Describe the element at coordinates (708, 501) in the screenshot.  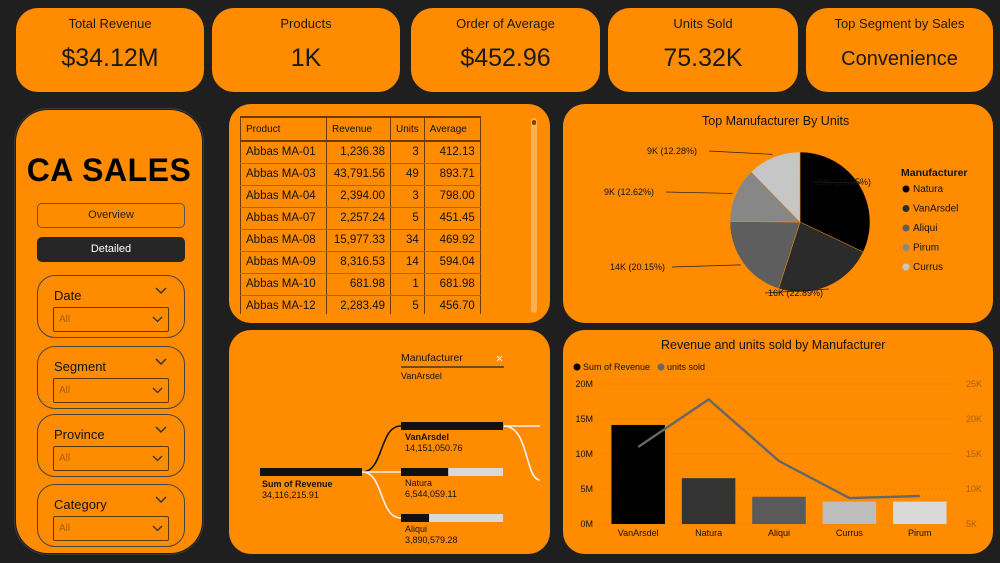
I see `bar-natura` at that location.